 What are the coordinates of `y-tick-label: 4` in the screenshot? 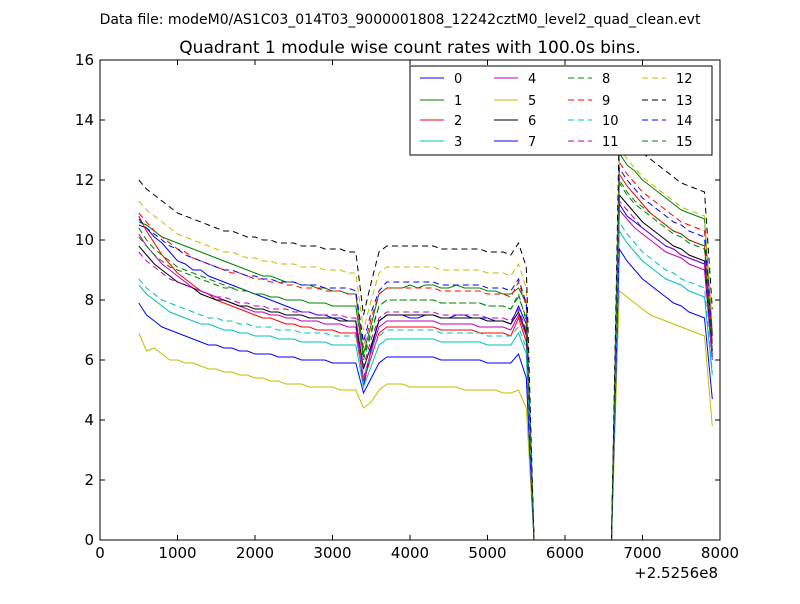 It's located at (89, 420).